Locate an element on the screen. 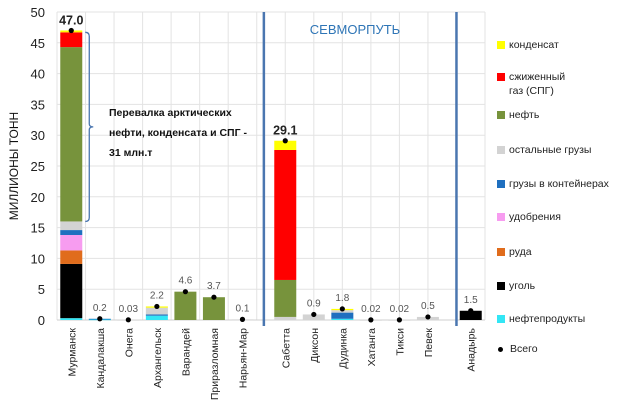 The image size is (638, 410). y-tick-label: 40 is located at coordinates (38, 74).